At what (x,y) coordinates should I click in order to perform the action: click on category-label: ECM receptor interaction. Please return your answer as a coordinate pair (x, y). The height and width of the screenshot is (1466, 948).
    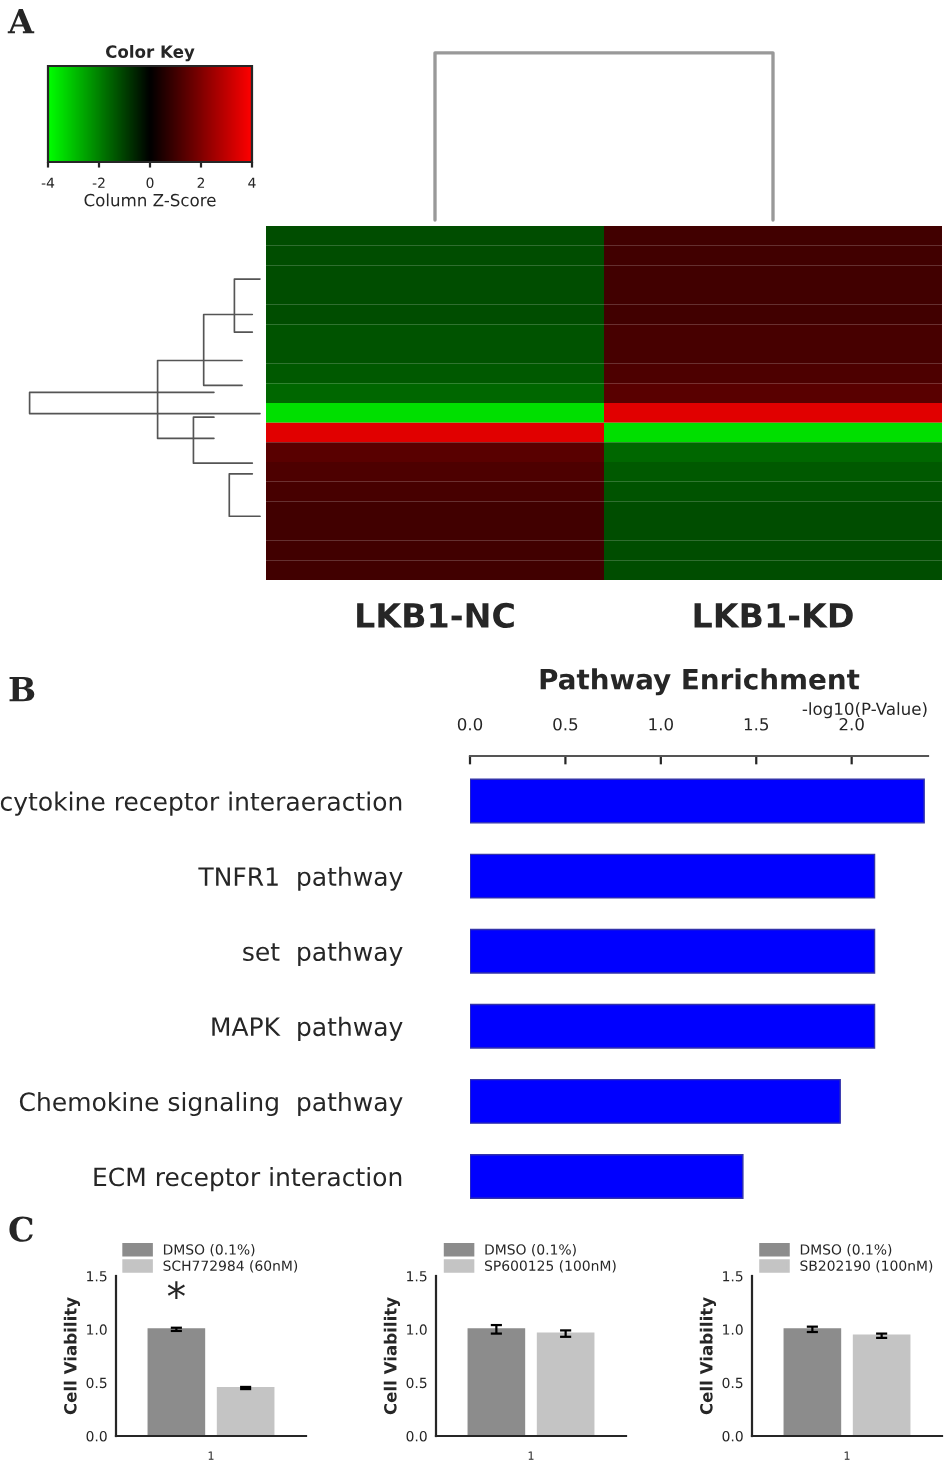
    Looking at the image, I should click on (248, 1179).